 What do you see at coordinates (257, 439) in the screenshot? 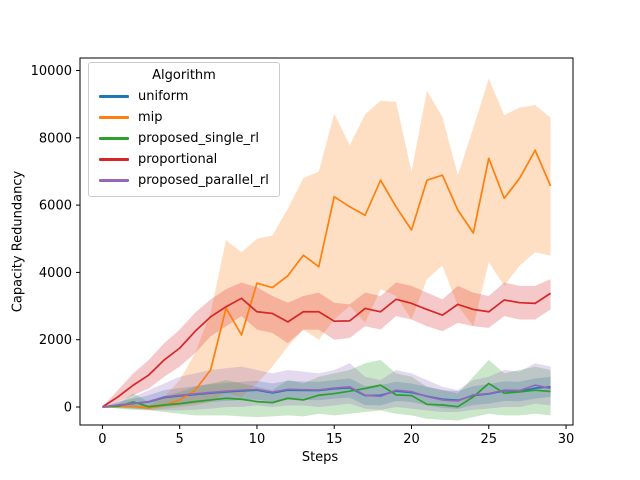
I see `x-tick-label: 10` at bounding box center [257, 439].